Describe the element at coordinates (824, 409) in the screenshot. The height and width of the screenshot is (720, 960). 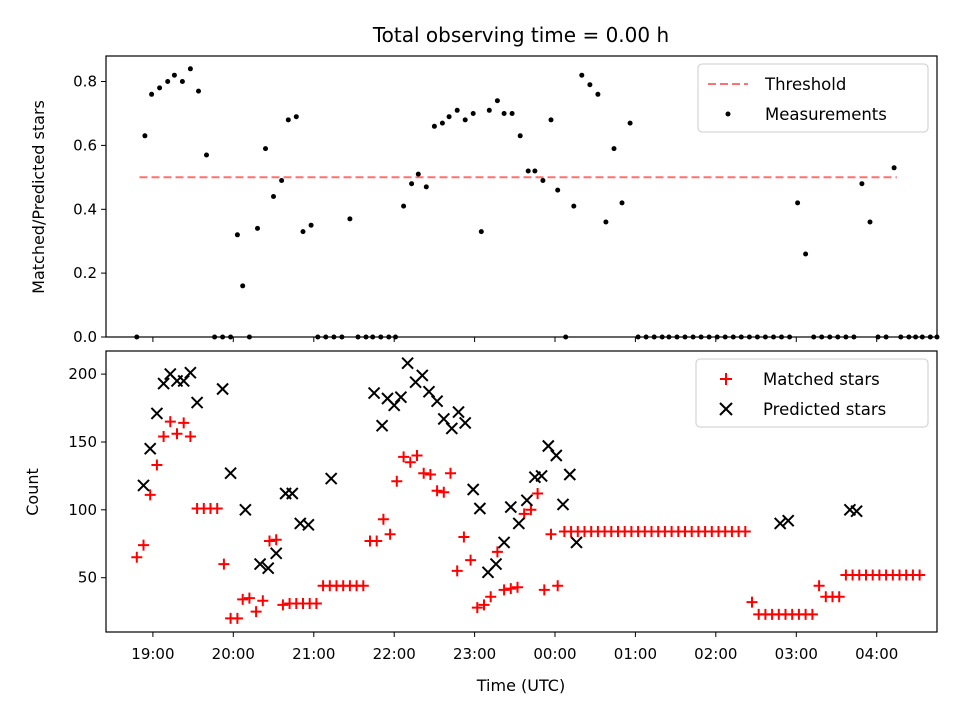
I see `predicted-legend-label: Predicted stars` at that location.